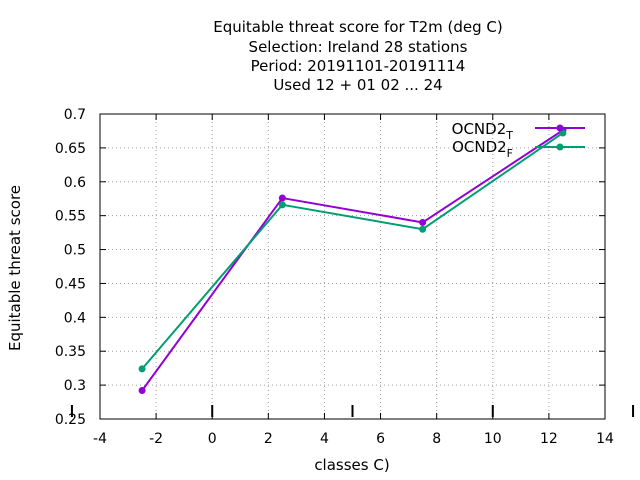 The width and height of the screenshot is (640, 480). What do you see at coordinates (351, 465) in the screenshot?
I see `x-axis-label: classes C)` at bounding box center [351, 465].